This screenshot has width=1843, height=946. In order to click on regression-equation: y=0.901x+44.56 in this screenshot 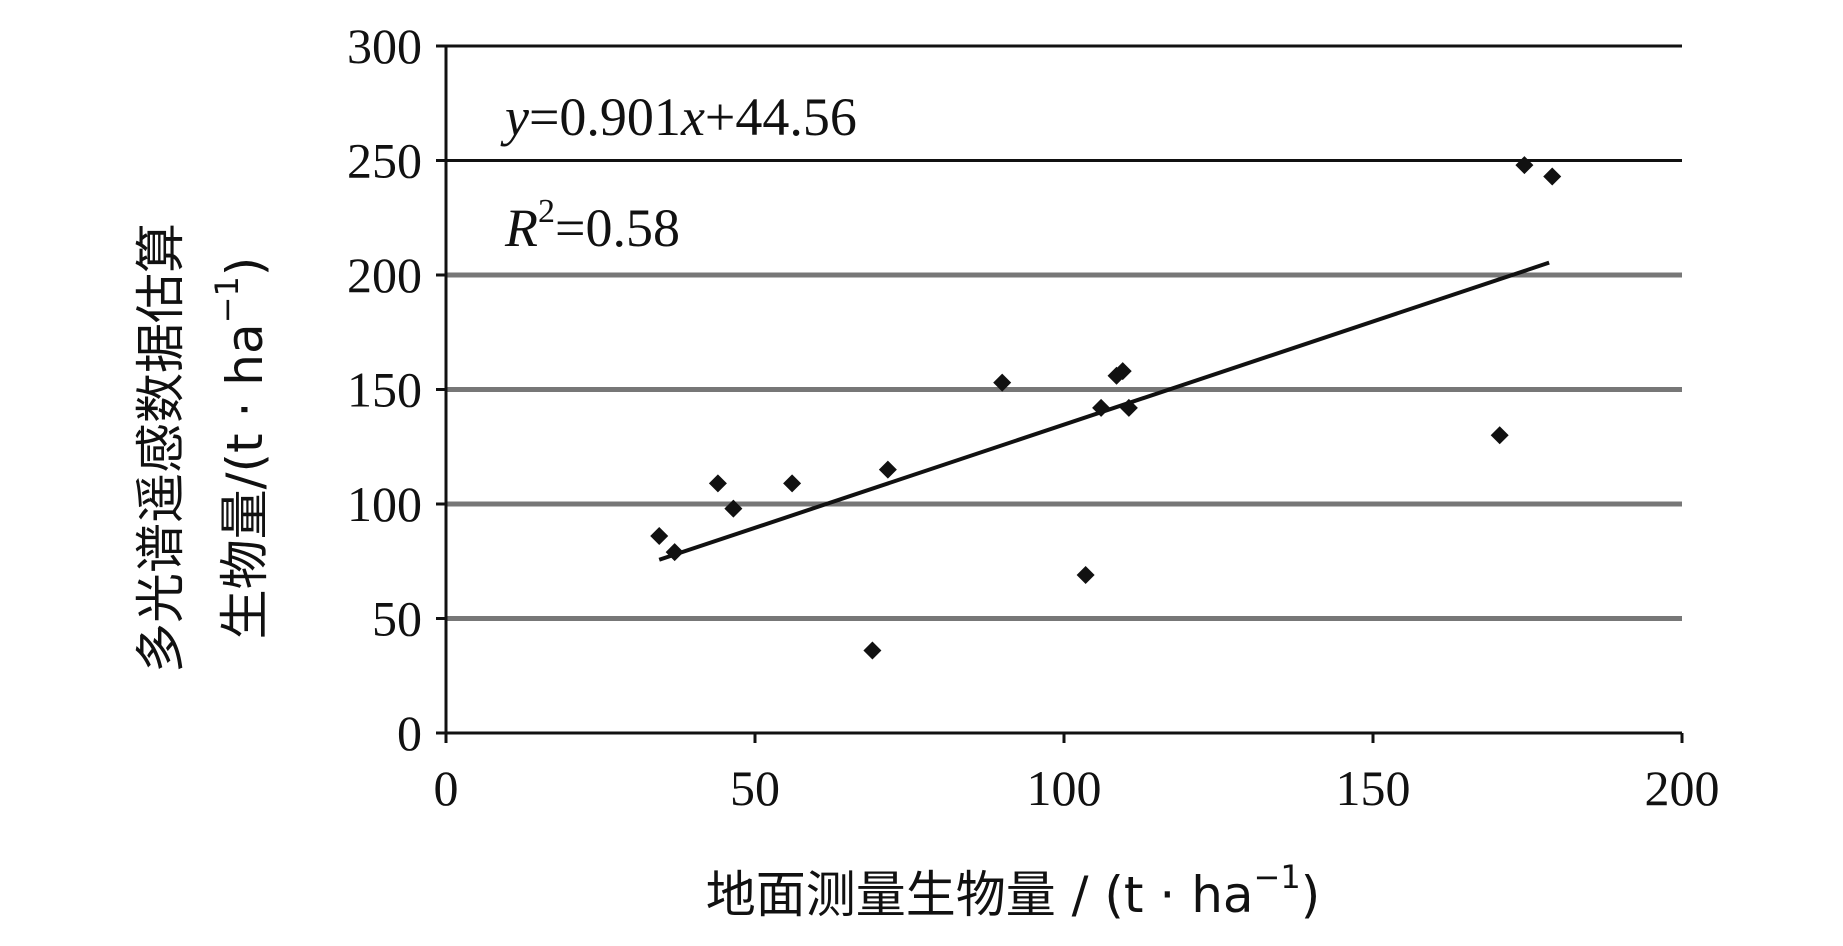, I will do `click(678, 117)`.